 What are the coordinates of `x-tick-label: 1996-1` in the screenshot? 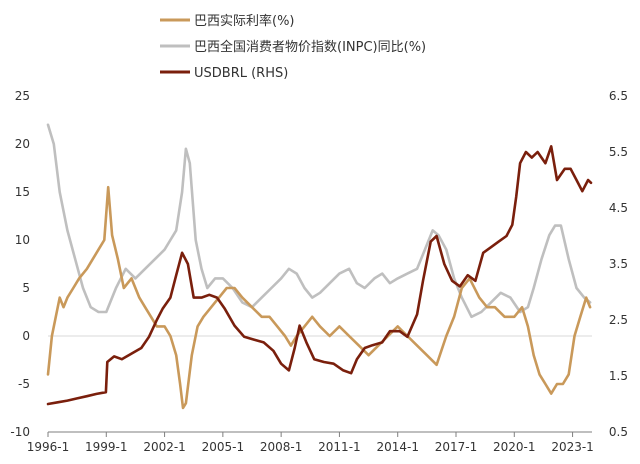 It's located at (48, 447).